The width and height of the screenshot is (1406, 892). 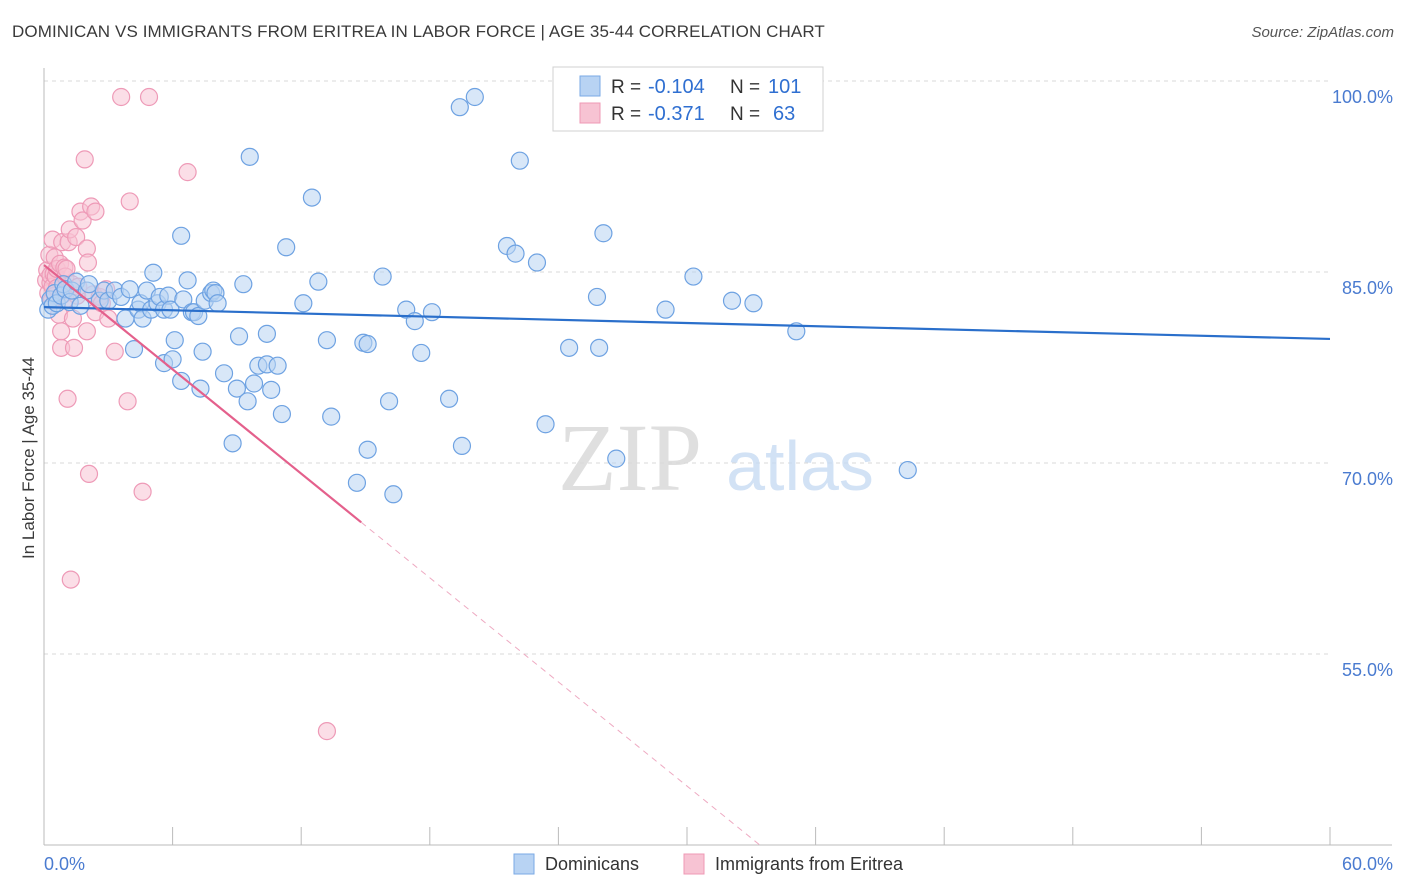 What do you see at coordinates (784, 114) in the screenshot?
I see `legend-n-value-2: 63` at bounding box center [784, 114].